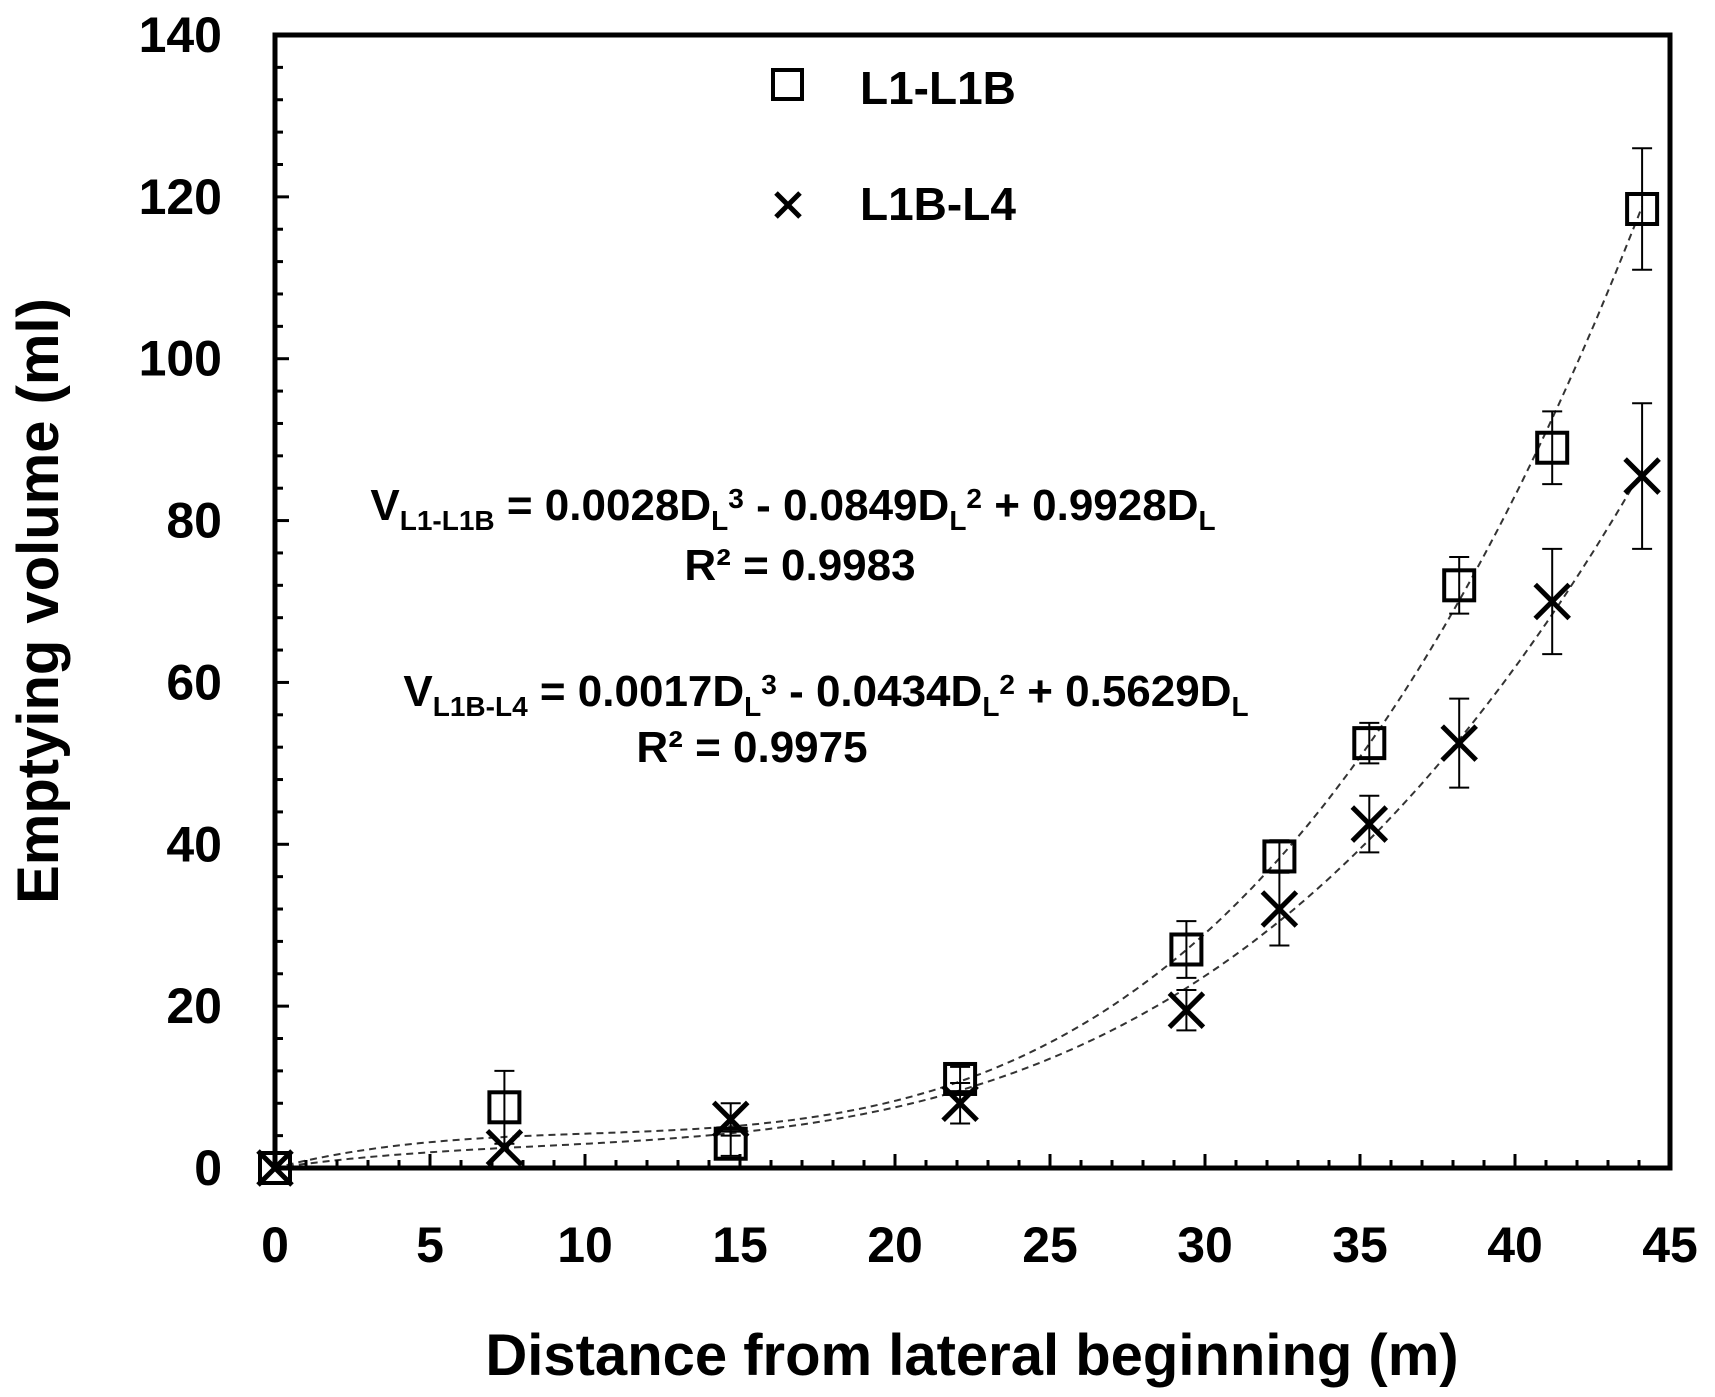 Image resolution: width=1715 pixels, height=1397 pixels. What do you see at coordinates (787, 84) in the screenshot?
I see `legend-marker-l1-l1b` at bounding box center [787, 84].